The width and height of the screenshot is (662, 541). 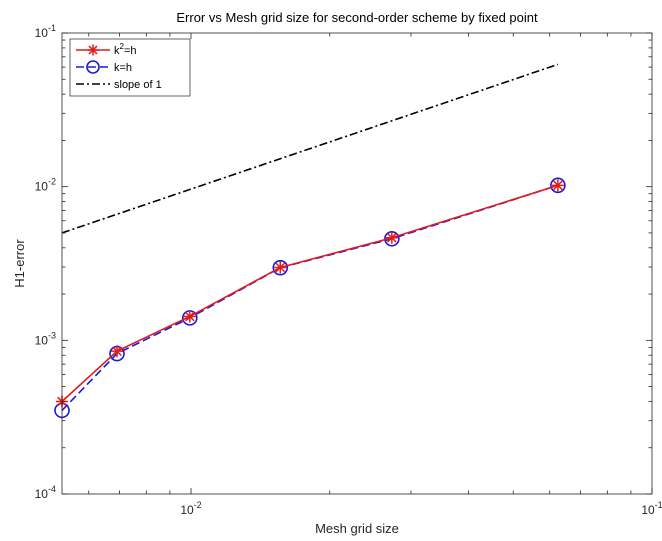 I want to click on y-tick-label-exponent: -3, so click(x=52, y=335).